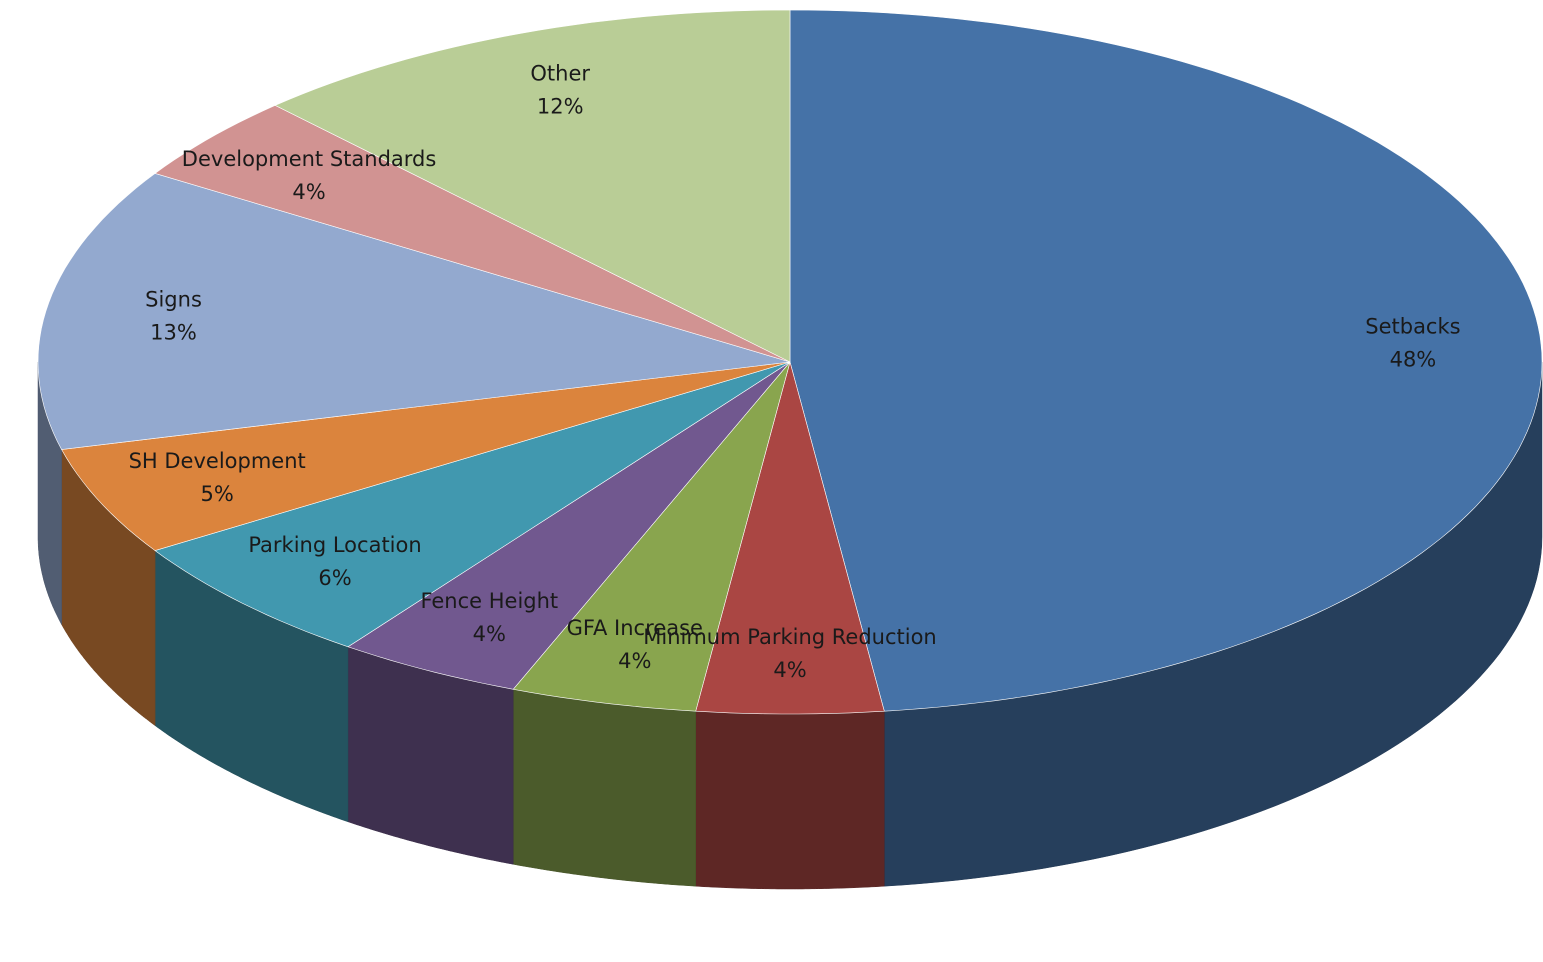 This screenshot has width=1543, height=962. I want to click on slice-value-label: 12%, so click(560, 106).